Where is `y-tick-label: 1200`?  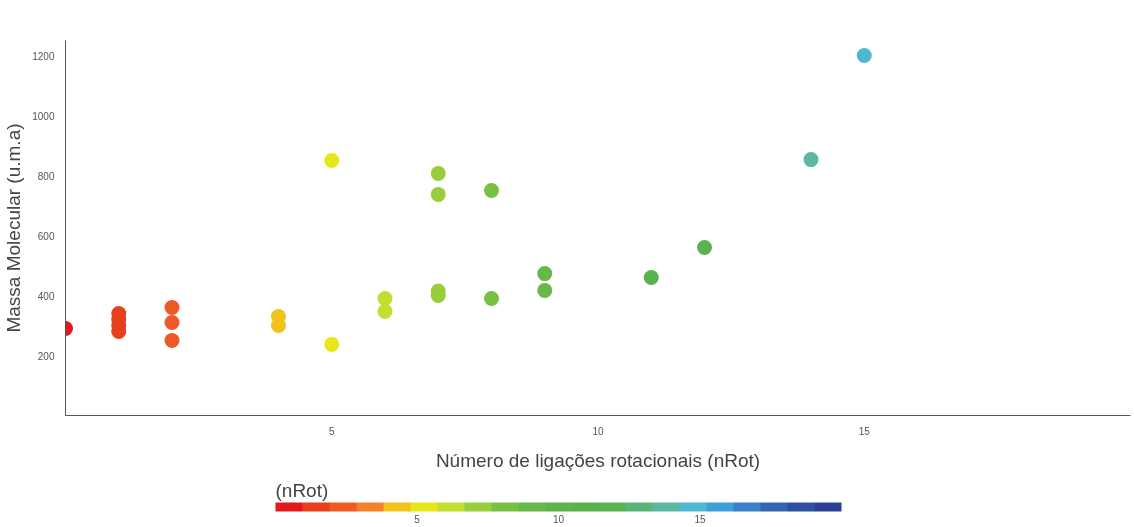
y-tick-label: 1200 is located at coordinates (43, 56).